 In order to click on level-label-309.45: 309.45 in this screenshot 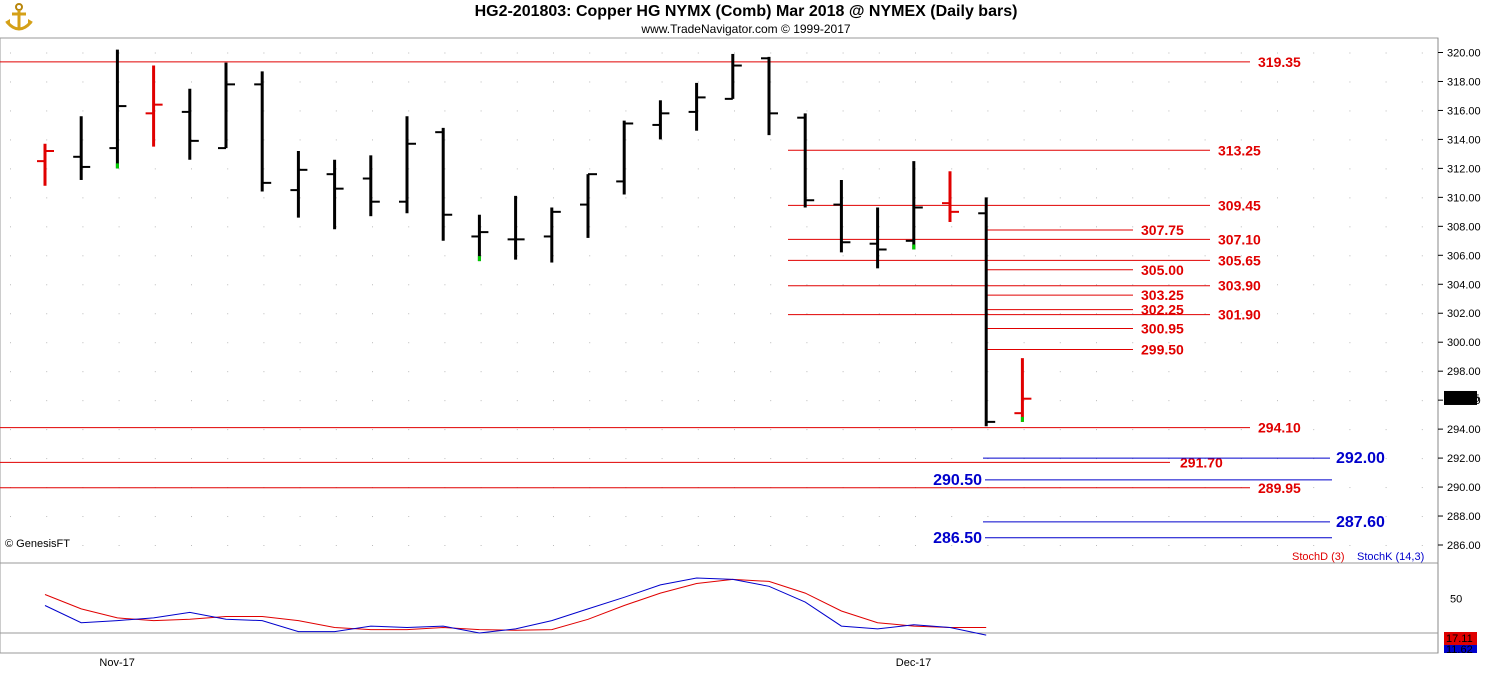, I will do `click(1239, 205)`.